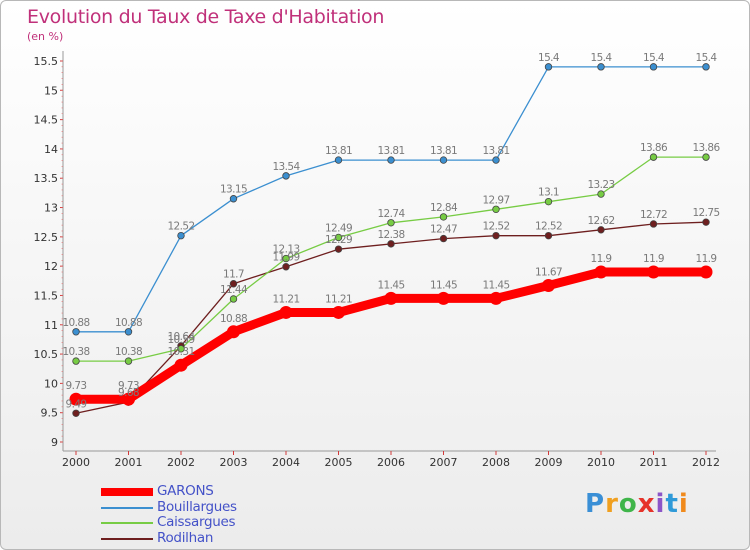 This screenshot has height=550, width=750. I want to click on y-tick-label: 13.5, so click(46, 178).